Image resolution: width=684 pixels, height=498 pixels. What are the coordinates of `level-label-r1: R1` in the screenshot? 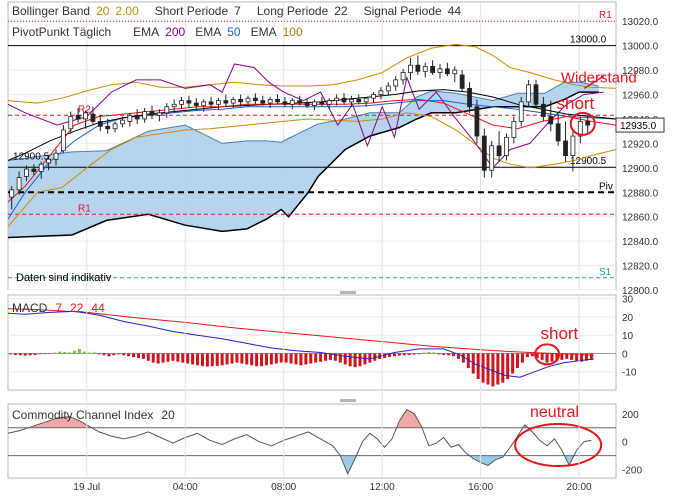 It's located at (605, 15).